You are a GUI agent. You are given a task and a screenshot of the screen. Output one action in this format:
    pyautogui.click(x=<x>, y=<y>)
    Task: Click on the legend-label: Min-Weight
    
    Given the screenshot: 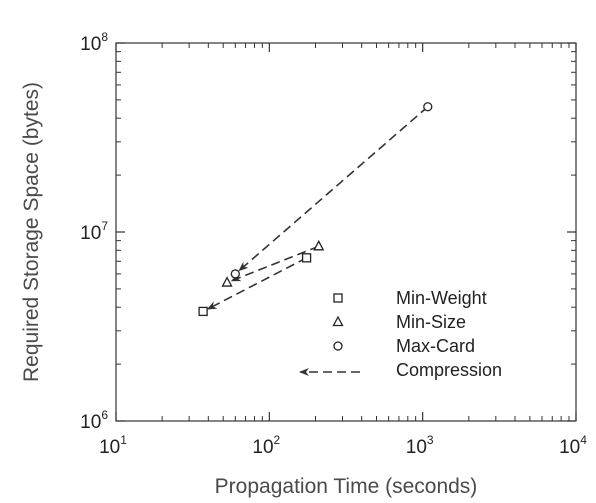 What is the action you would take?
    pyautogui.click(x=441, y=298)
    